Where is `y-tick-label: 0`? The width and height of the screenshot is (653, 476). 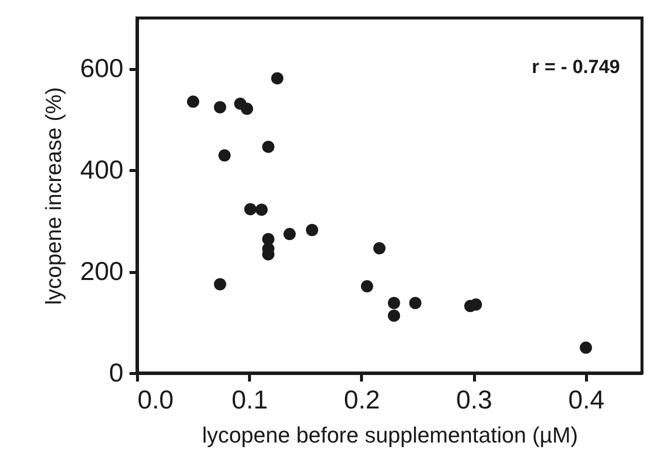 y-tick-label: 0 is located at coordinates (116, 373).